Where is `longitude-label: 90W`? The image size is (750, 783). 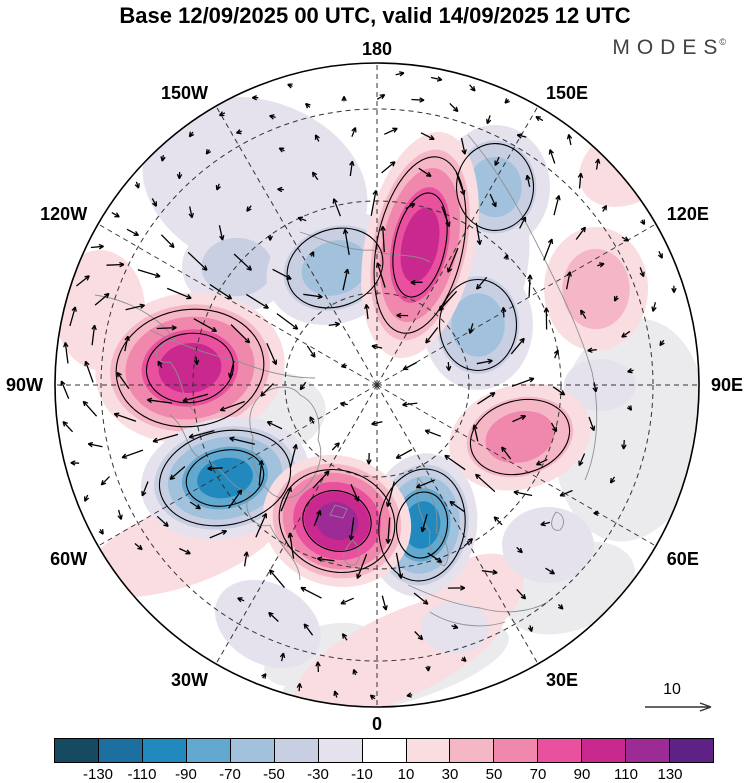 longitude-label: 90W is located at coordinates (24, 385).